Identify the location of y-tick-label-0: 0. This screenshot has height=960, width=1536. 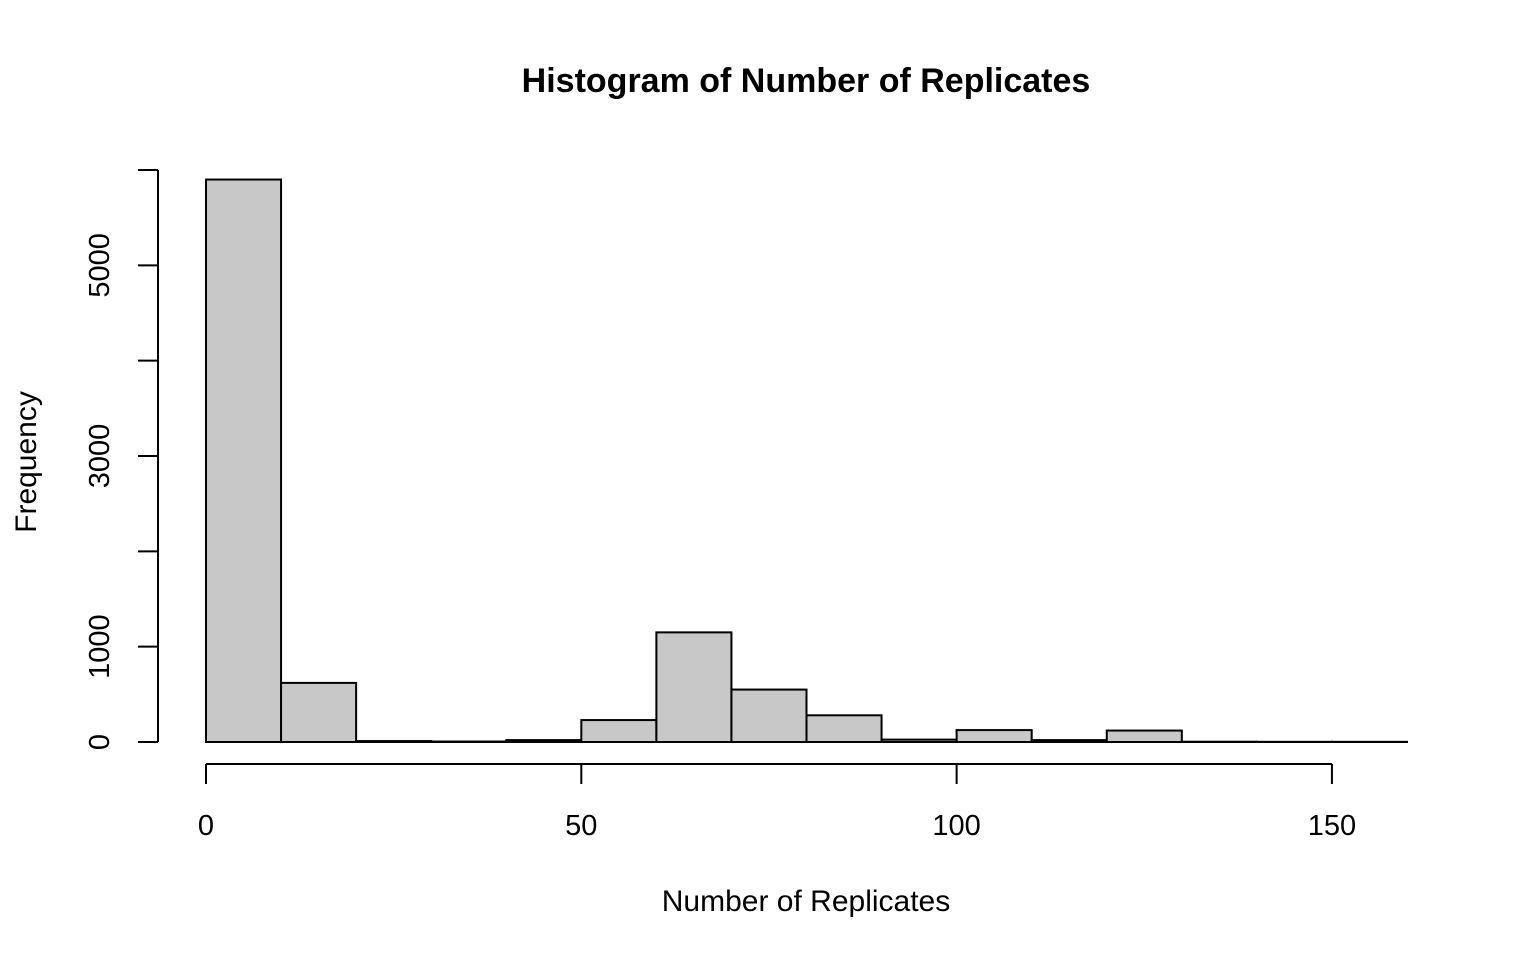
(100, 742).